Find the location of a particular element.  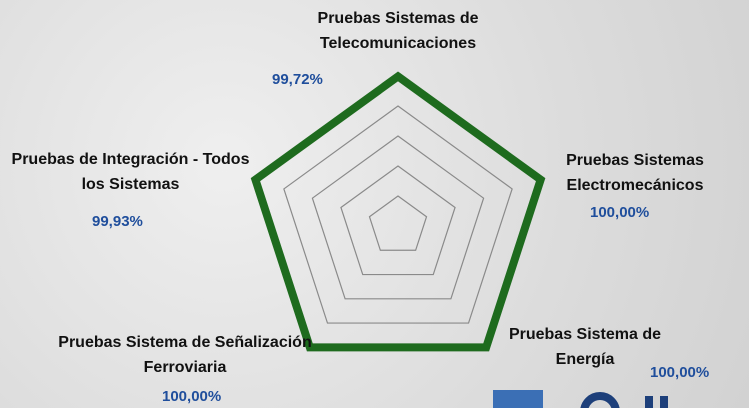

axis-label: Pruebas Sistema de Energía is located at coordinates (585, 347).